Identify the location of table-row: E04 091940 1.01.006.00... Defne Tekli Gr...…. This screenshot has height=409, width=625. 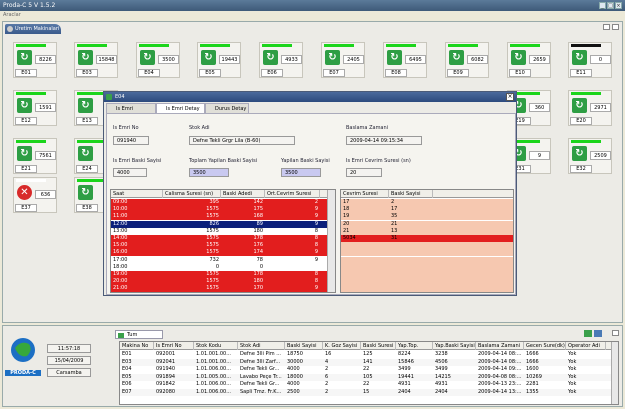
(369, 369).